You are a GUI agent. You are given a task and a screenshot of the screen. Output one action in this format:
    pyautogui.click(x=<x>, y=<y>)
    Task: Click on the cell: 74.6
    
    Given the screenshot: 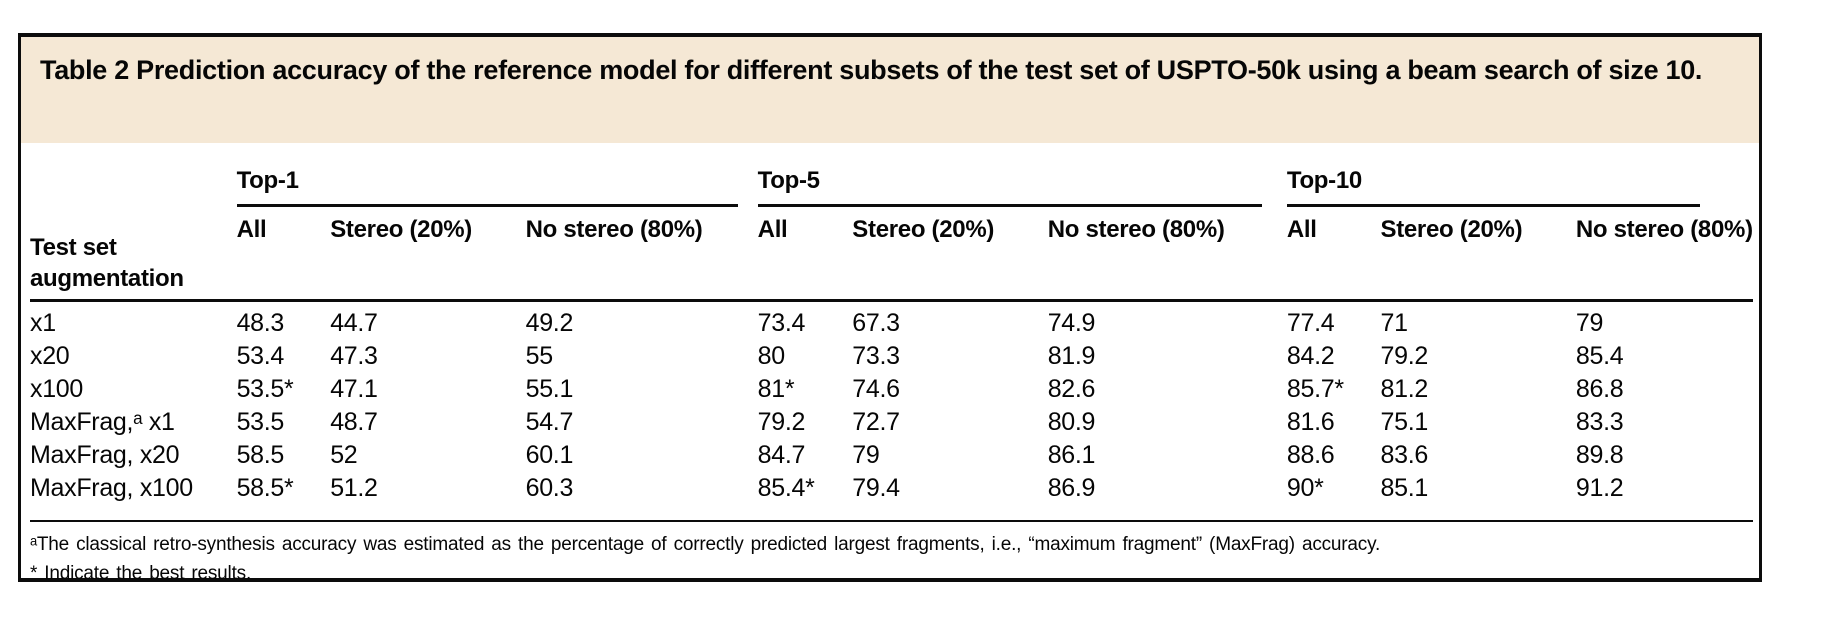 What is the action you would take?
    pyautogui.click(x=876, y=389)
    